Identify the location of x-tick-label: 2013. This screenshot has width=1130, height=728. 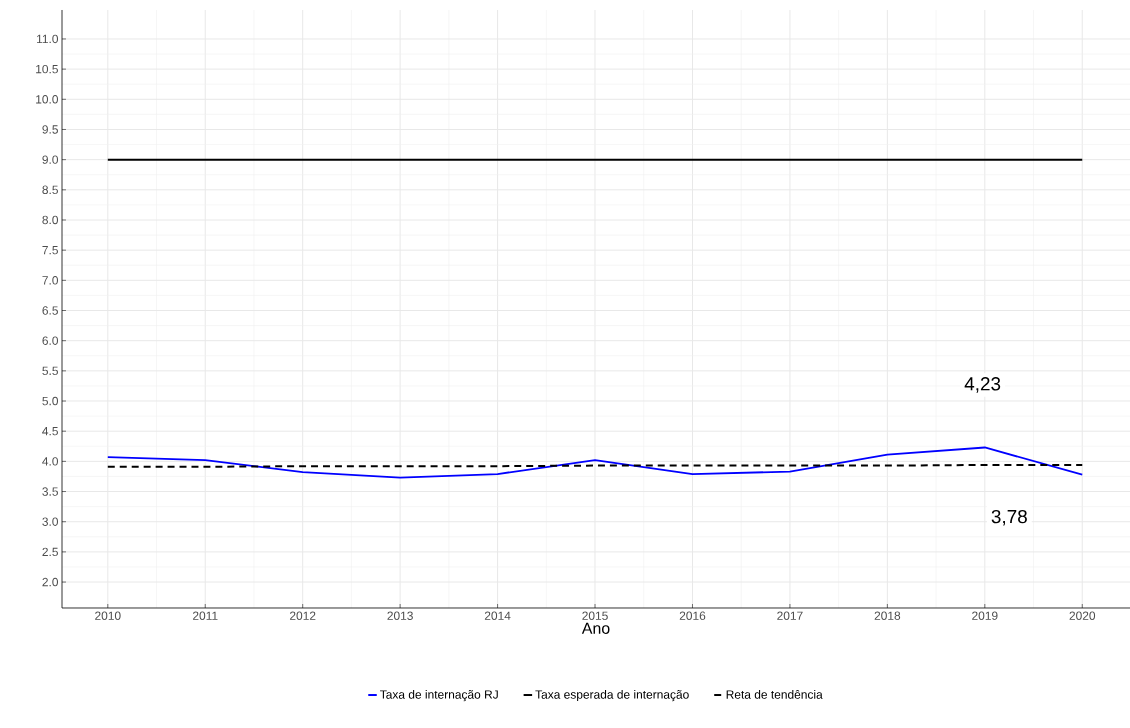
(400, 615).